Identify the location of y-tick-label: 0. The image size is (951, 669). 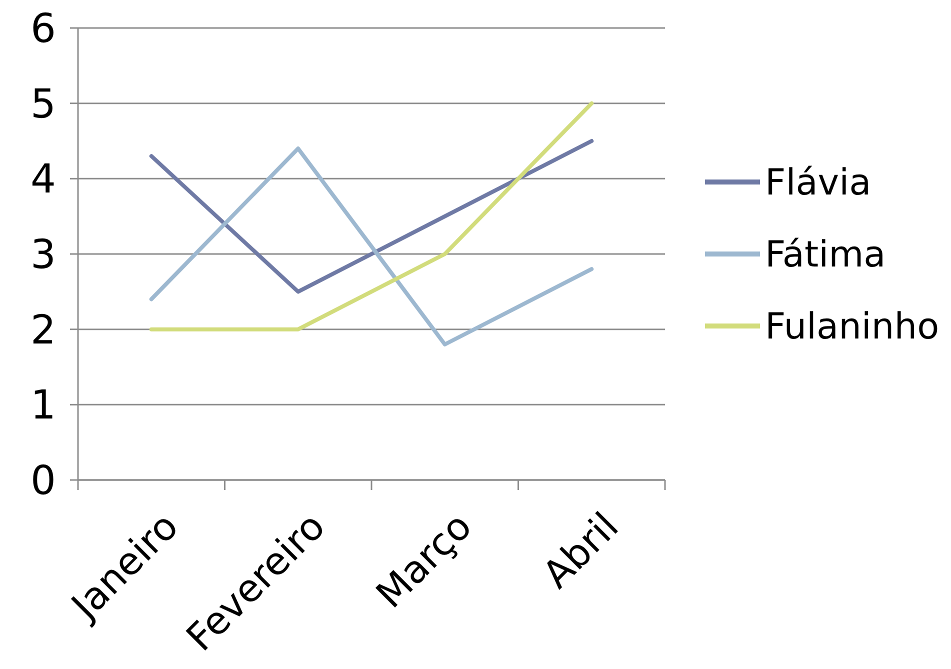
(43, 481).